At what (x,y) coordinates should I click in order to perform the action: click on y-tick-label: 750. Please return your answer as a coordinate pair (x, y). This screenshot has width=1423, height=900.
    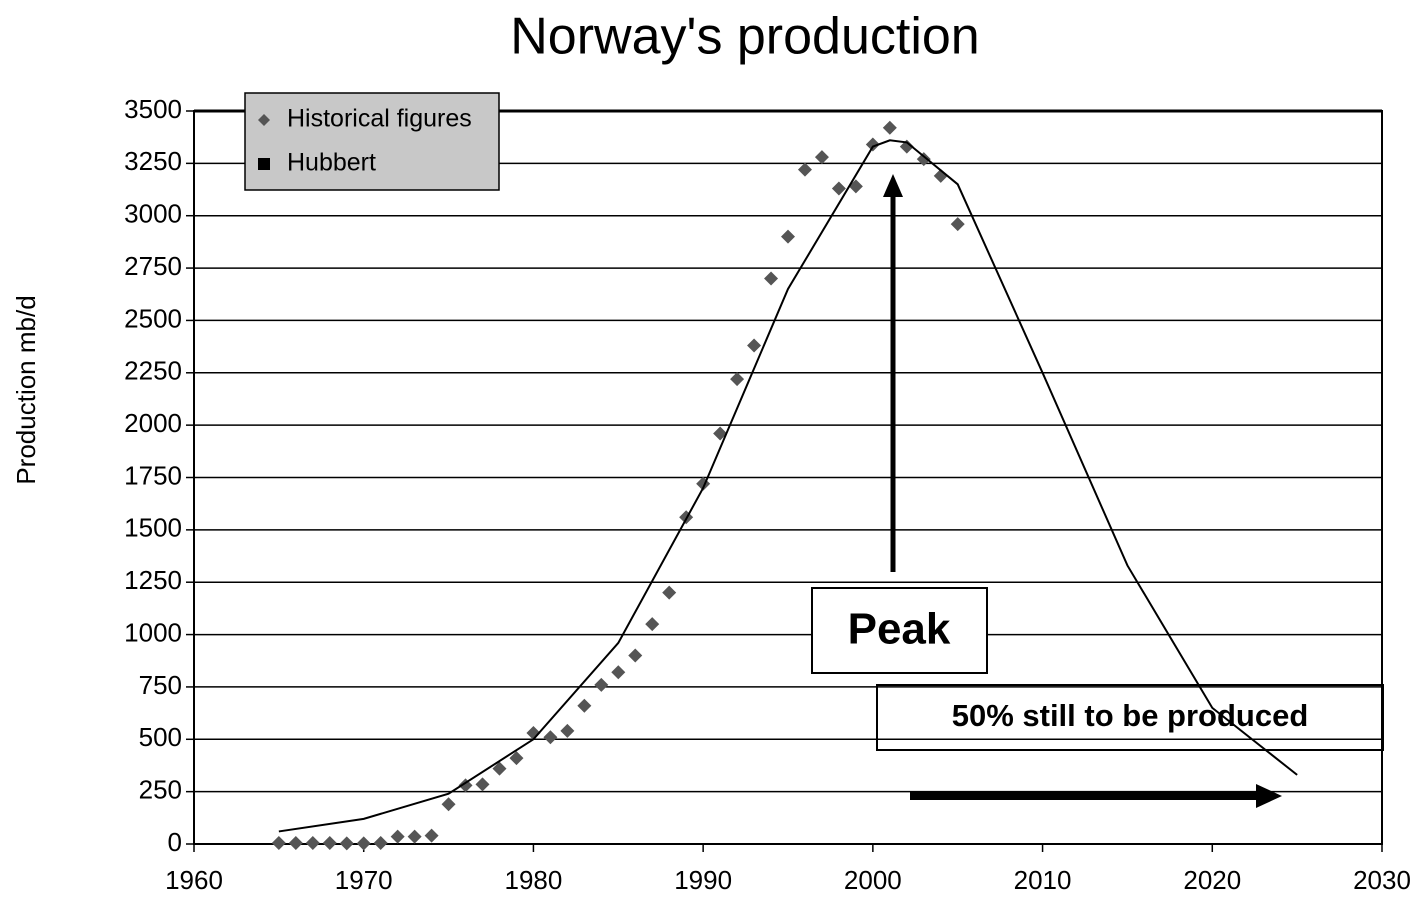
    Looking at the image, I should click on (160, 685).